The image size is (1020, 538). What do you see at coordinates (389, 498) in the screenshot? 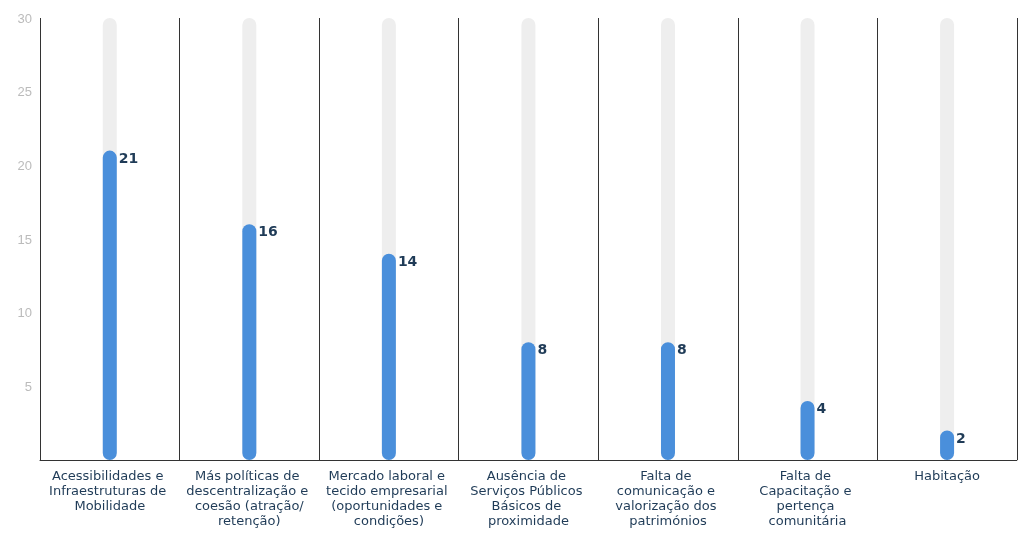
I see `x-tick-label: Mercado laboral e tecido empresarial (oportunidades e condições)` at bounding box center [389, 498].